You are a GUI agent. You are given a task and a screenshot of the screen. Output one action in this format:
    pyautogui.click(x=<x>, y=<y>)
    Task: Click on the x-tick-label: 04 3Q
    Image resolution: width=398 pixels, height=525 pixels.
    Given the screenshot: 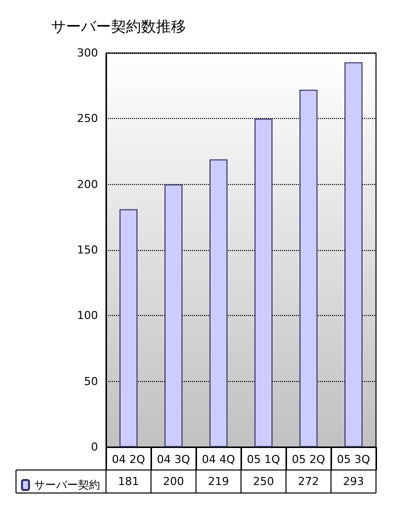 What is the action you would take?
    pyautogui.click(x=173, y=459)
    